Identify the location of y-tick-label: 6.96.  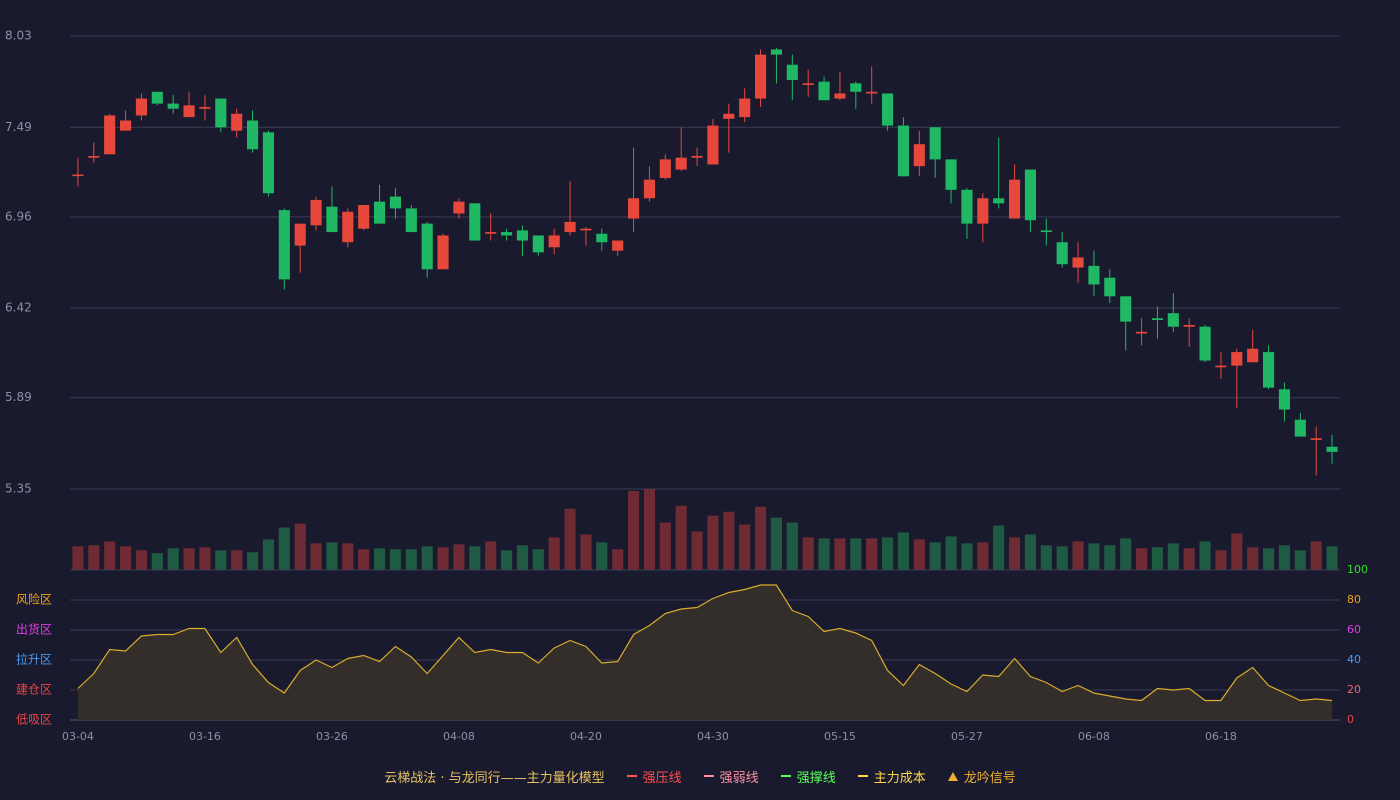
(18, 216).